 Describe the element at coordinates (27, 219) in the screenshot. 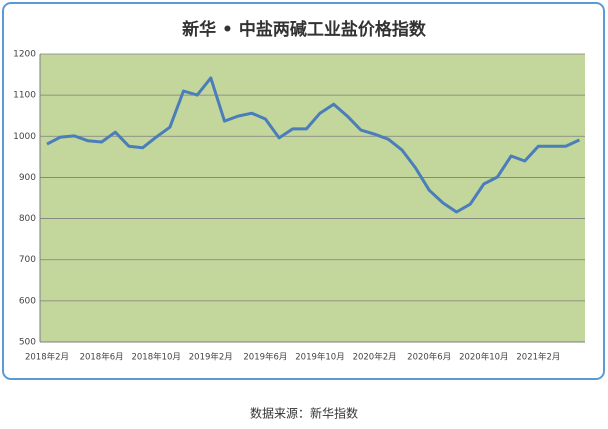

I see `y-tick-label: 800` at that location.